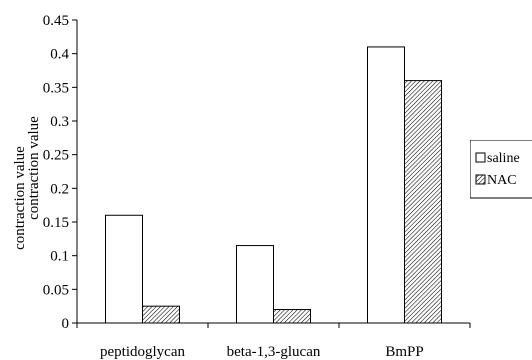 The width and height of the screenshot is (532, 360). I want to click on y-tick-label: 0.05, so click(56, 290).